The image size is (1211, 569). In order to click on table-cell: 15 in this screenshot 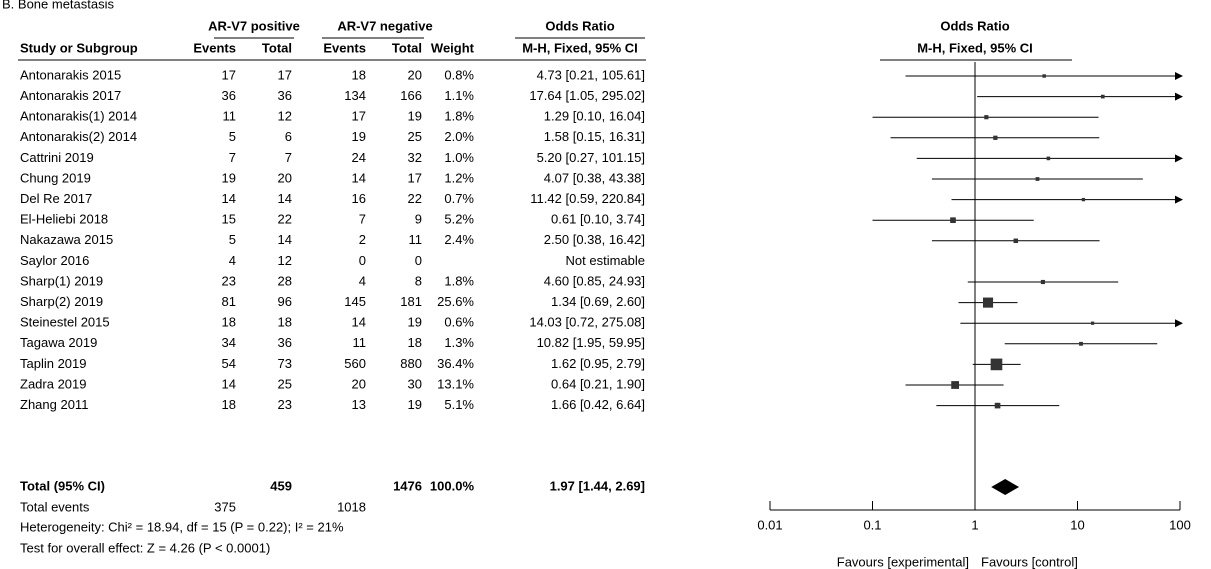, I will do `click(229, 219)`.